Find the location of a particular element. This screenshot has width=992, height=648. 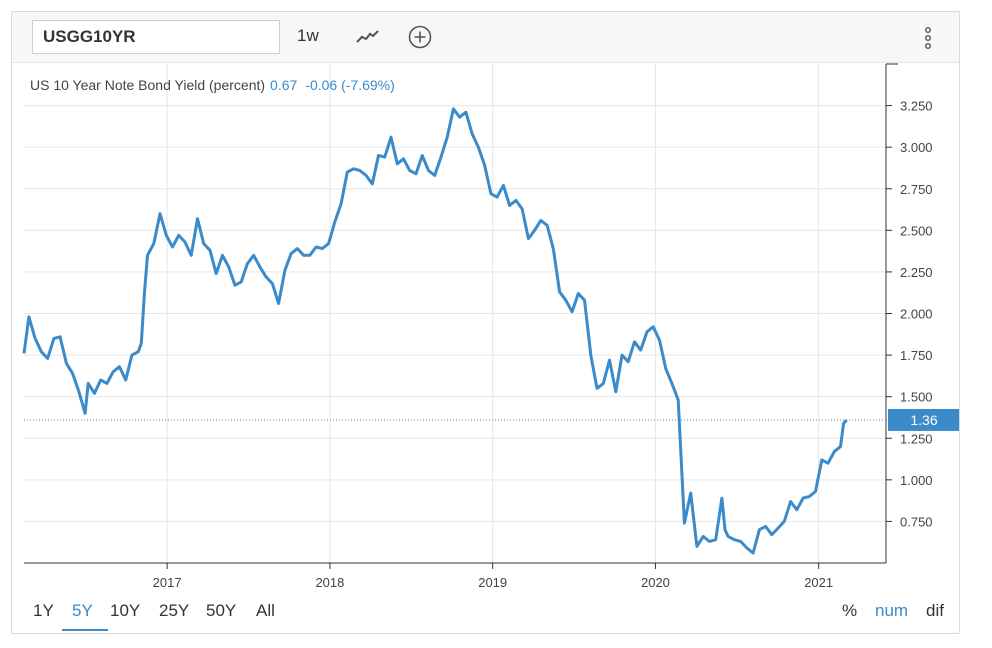

x-tick-label: 2018 is located at coordinates (329, 582).